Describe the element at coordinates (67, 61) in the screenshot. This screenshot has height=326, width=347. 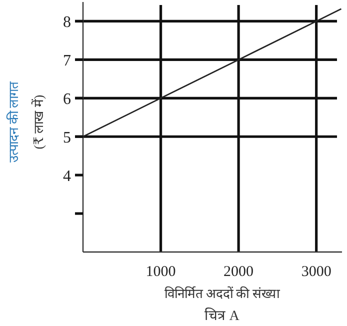
I see `y-tick-label: 7` at that location.